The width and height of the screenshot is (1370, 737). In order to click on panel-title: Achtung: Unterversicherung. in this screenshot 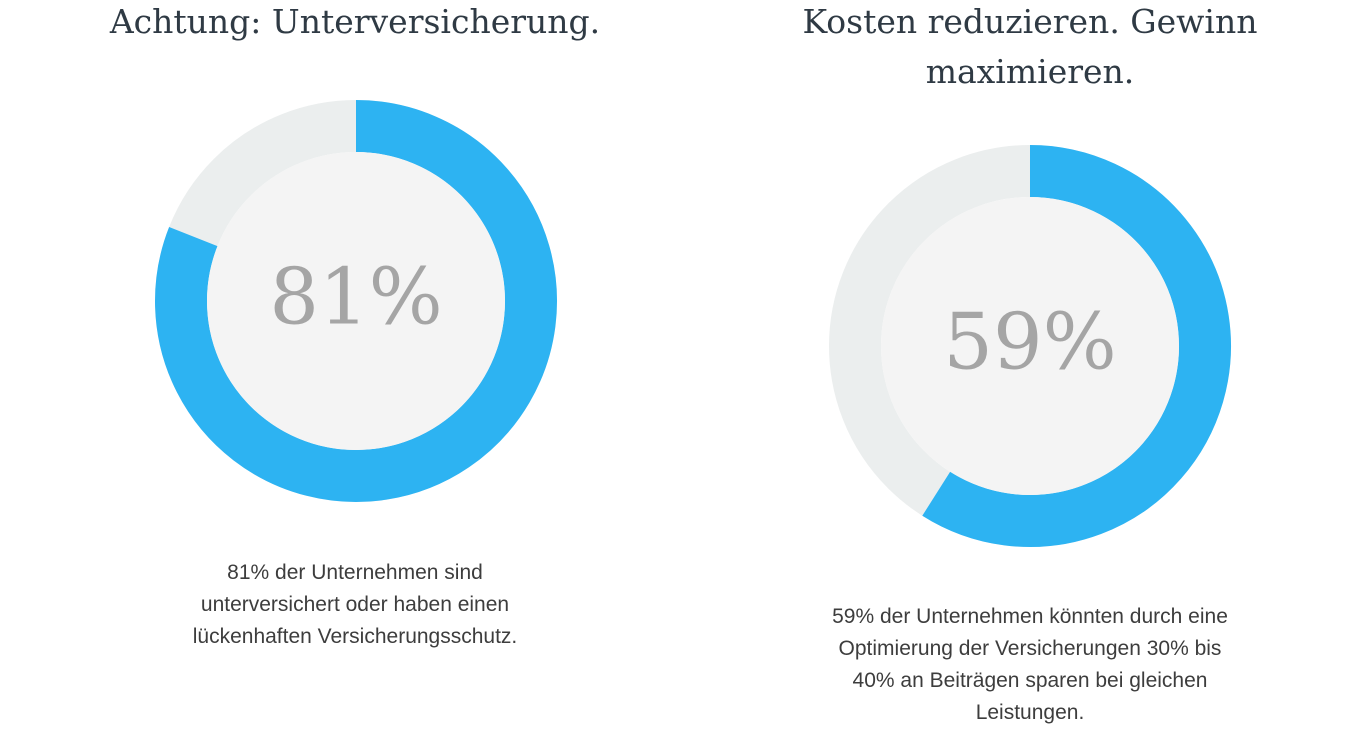, I will do `click(355, 21)`.